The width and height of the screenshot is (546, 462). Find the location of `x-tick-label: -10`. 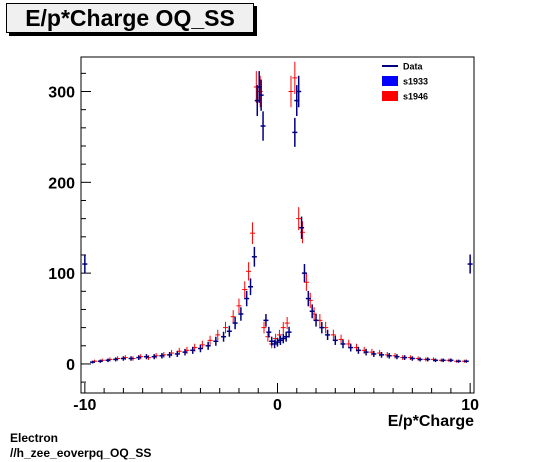

x-tick-label: -10 is located at coordinates (84, 405).